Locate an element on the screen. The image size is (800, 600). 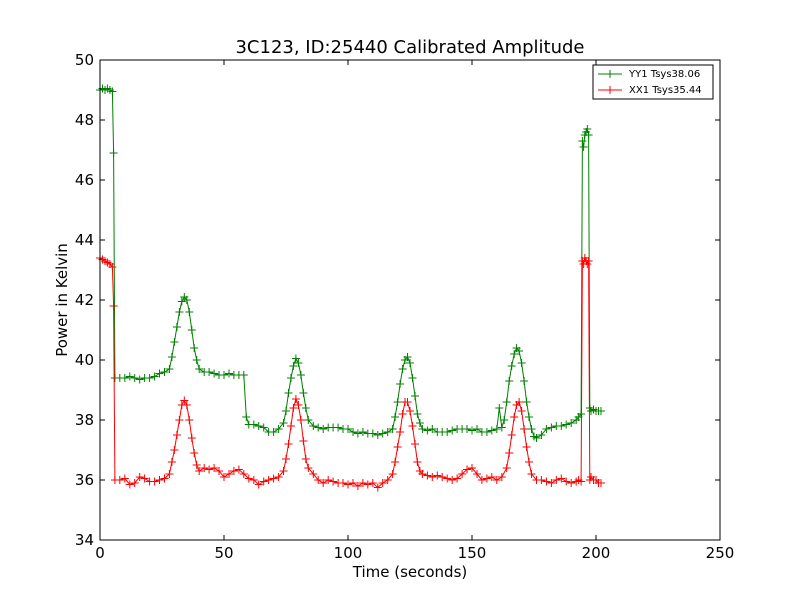
legend: YY1 Tsys38.06 XX1 Tsys35.44 is located at coordinates (653, 82).